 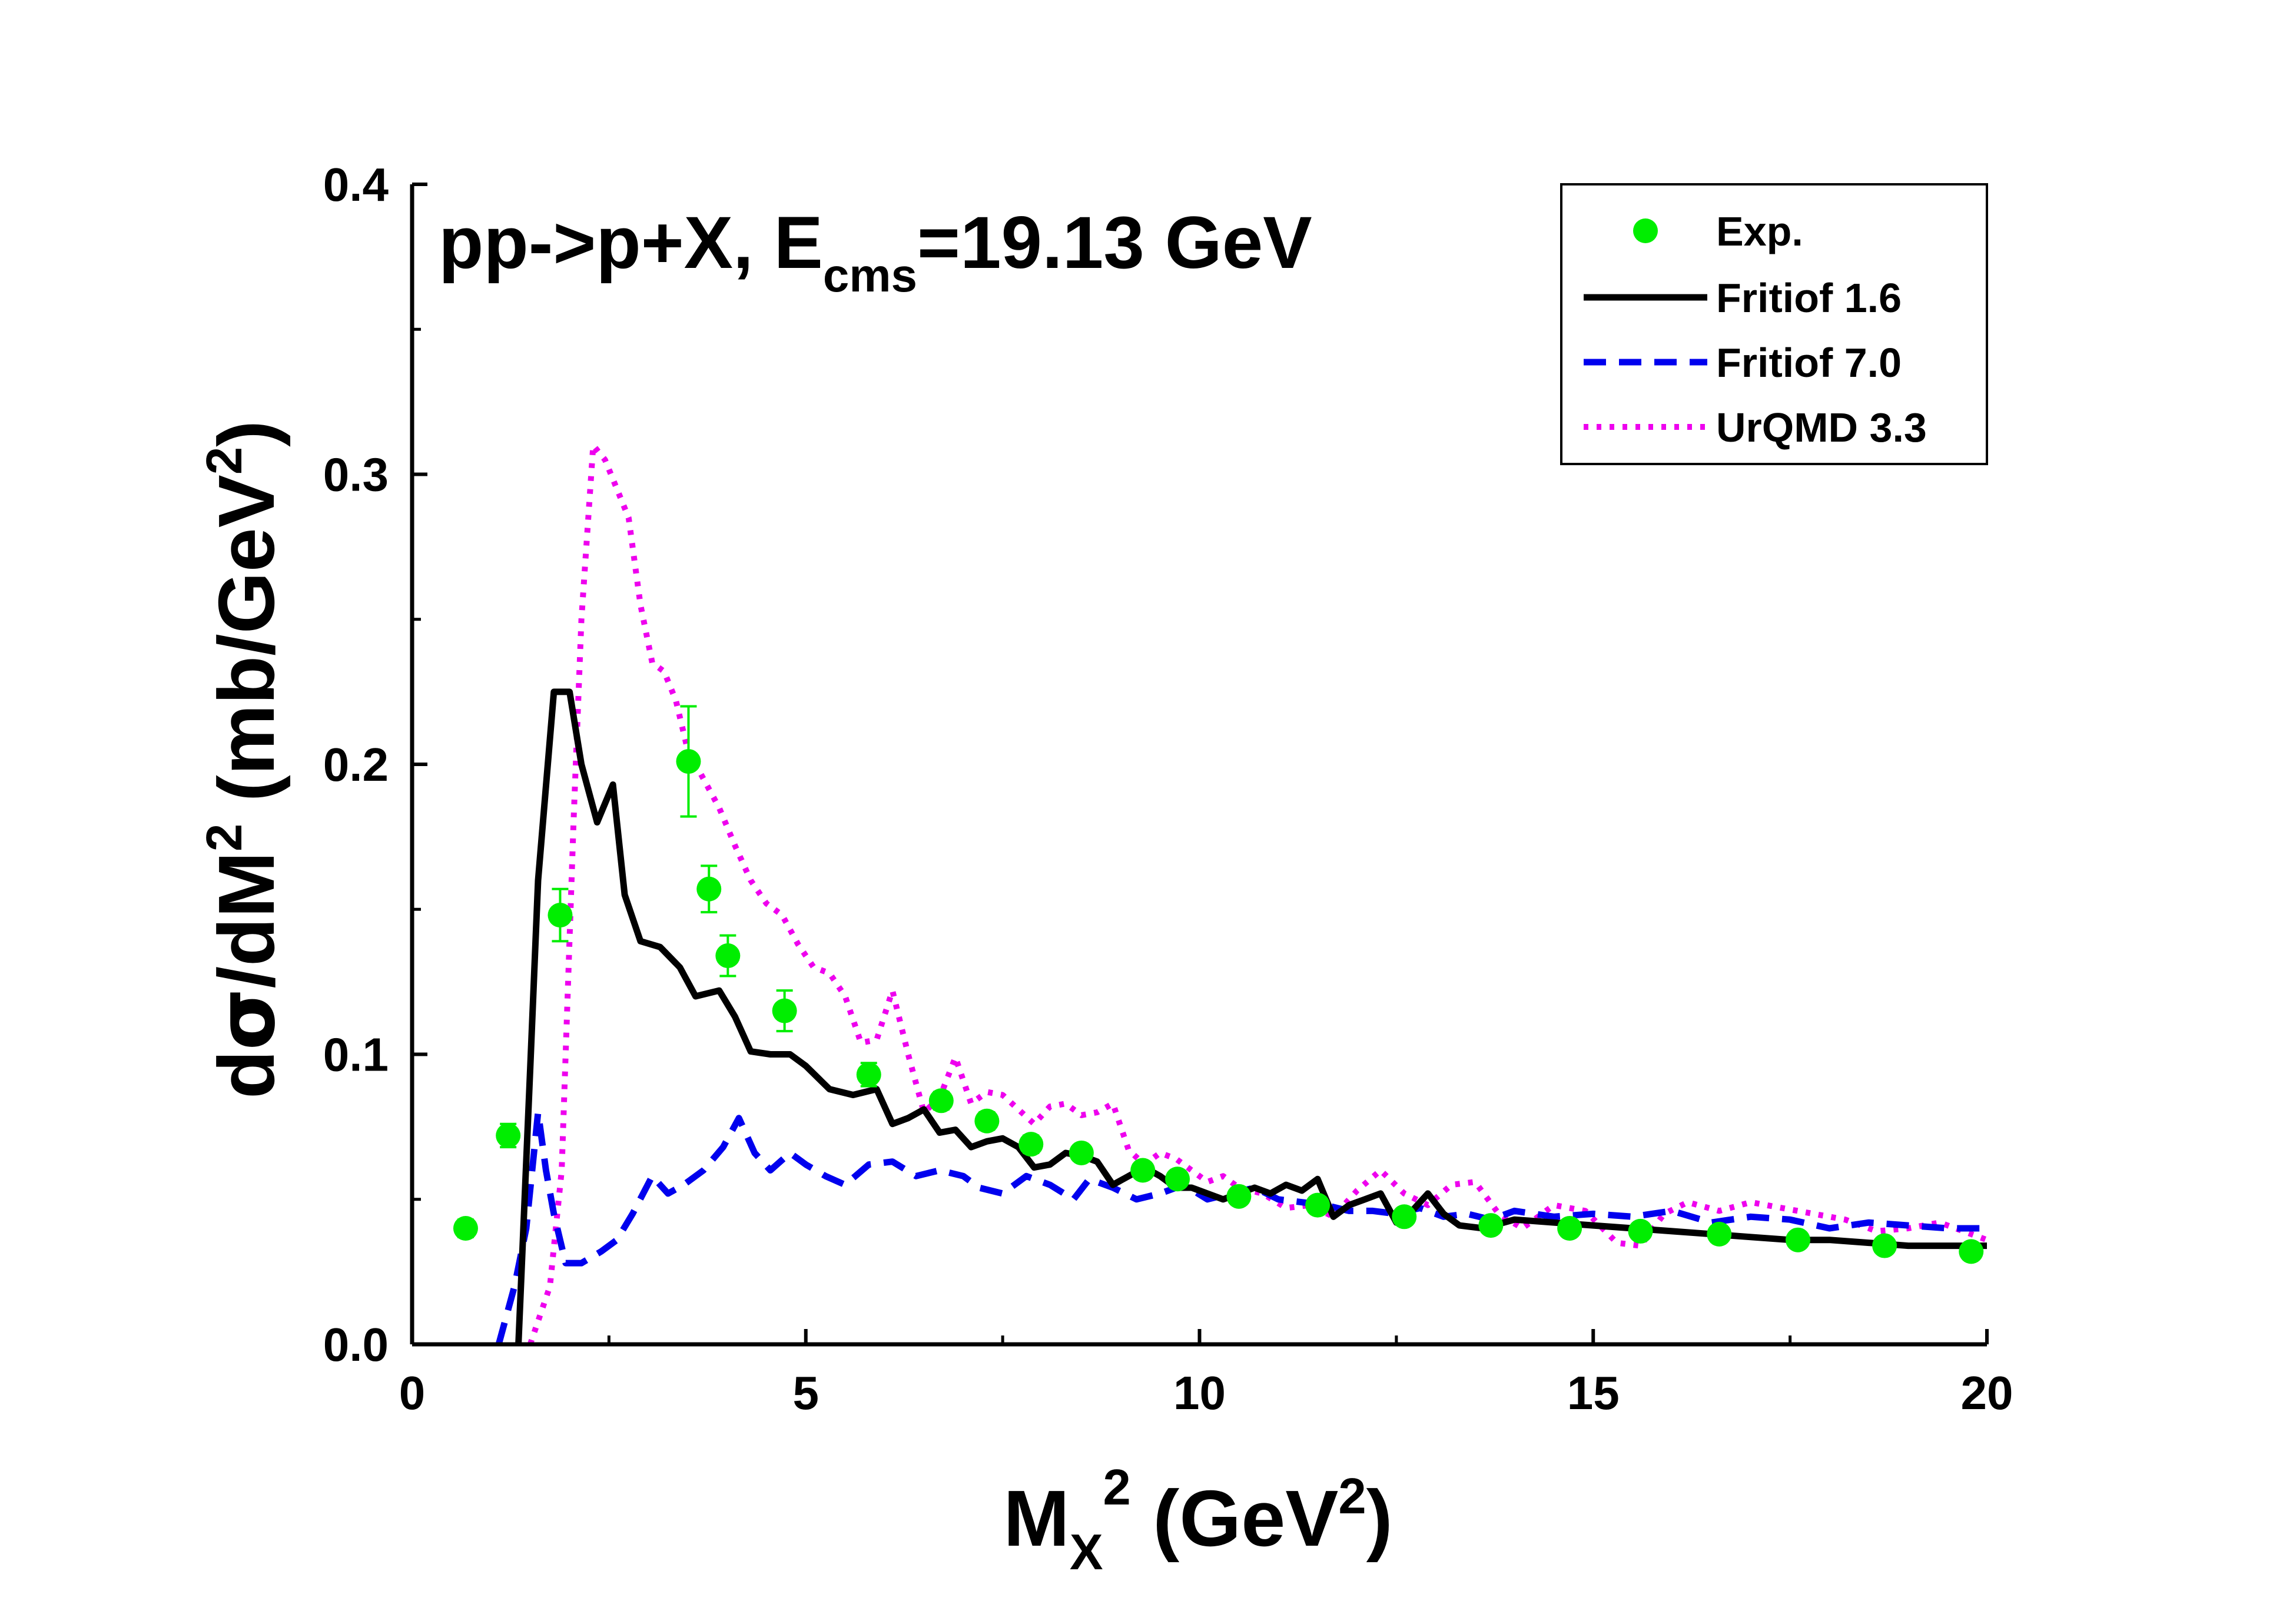 I want to click on legend-marker-exp, so click(x=1645, y=231).